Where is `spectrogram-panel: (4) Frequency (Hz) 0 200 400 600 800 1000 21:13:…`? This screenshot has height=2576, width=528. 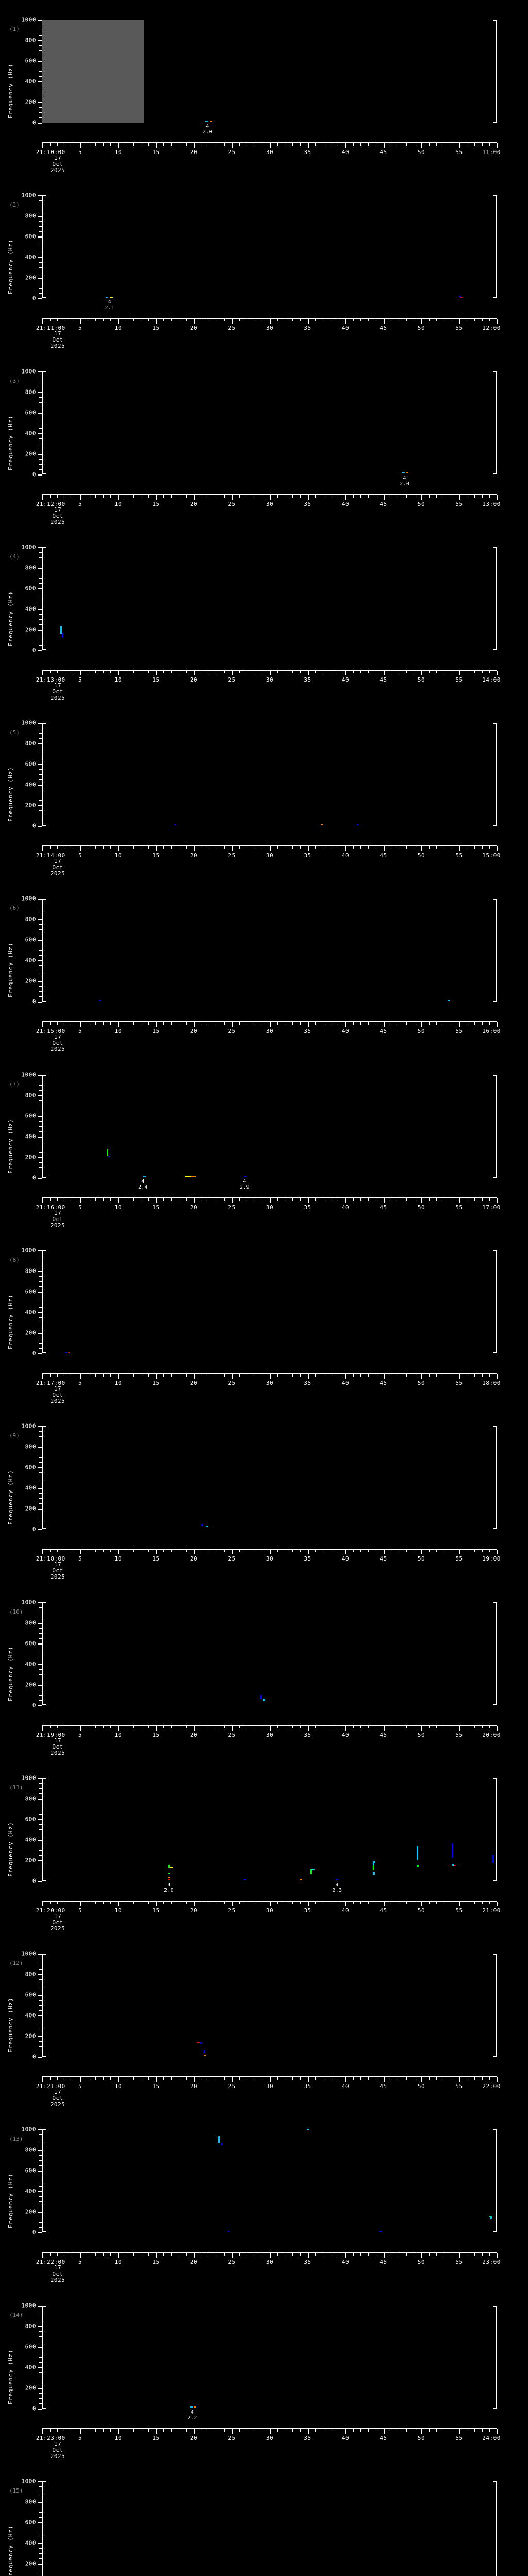
spectrogram-panel: (4) Frequency (Hz) 0 200 400 600 800 1000 21:13:… is located at coordinates (264, 615).